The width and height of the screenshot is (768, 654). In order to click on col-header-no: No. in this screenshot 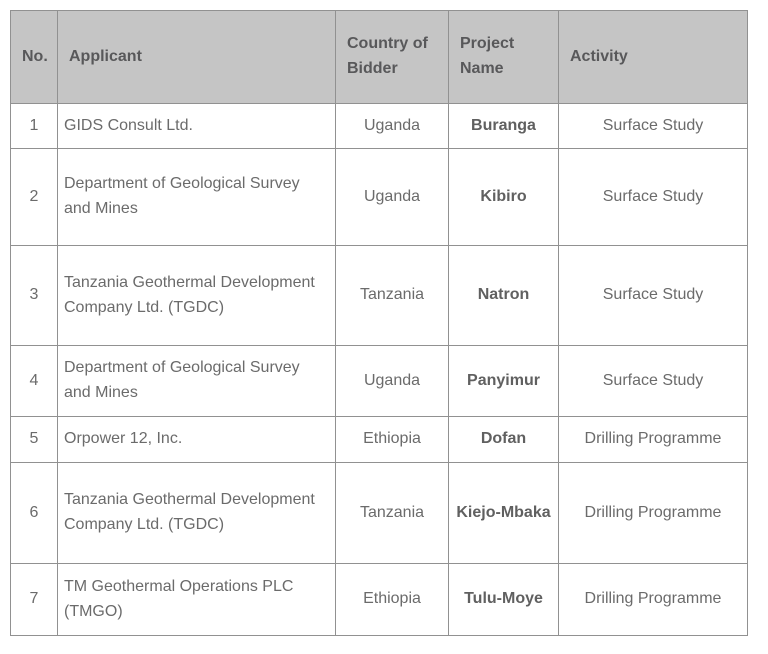, I will do `click(34, 57)`.